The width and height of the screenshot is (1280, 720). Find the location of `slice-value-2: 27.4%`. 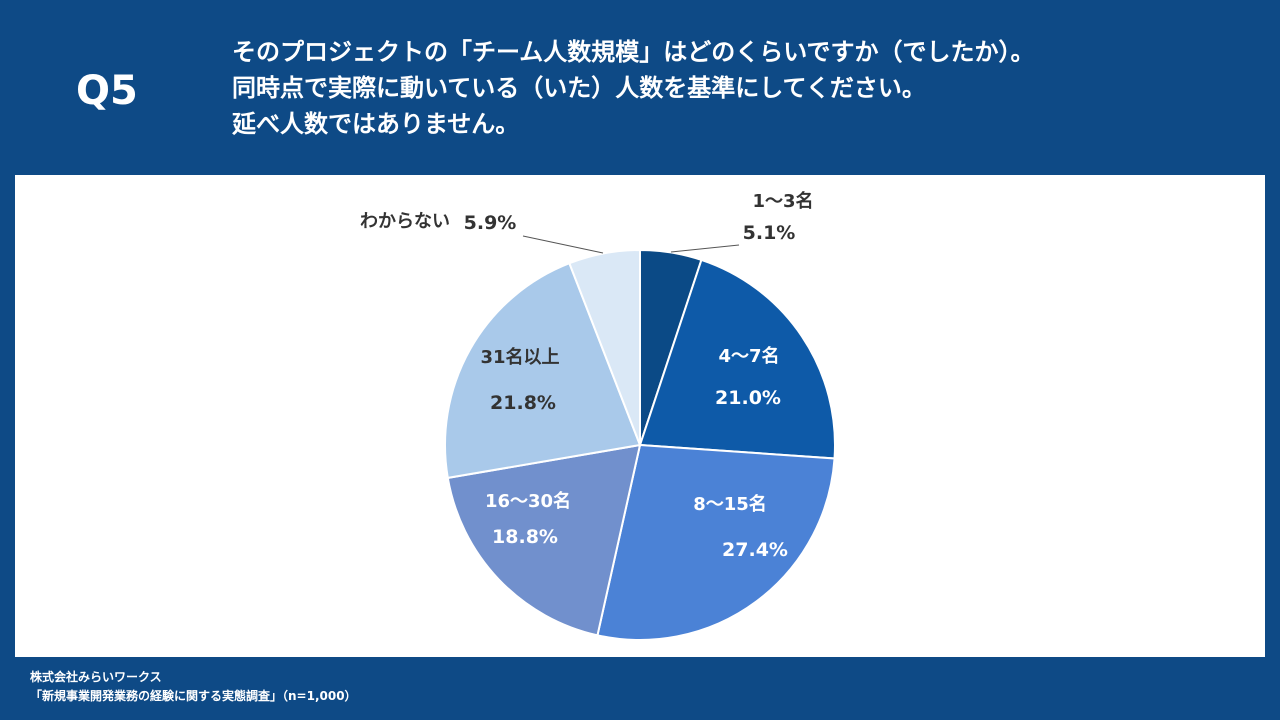

slice-value-2: 27.4% is located at coordinates (755, 550).